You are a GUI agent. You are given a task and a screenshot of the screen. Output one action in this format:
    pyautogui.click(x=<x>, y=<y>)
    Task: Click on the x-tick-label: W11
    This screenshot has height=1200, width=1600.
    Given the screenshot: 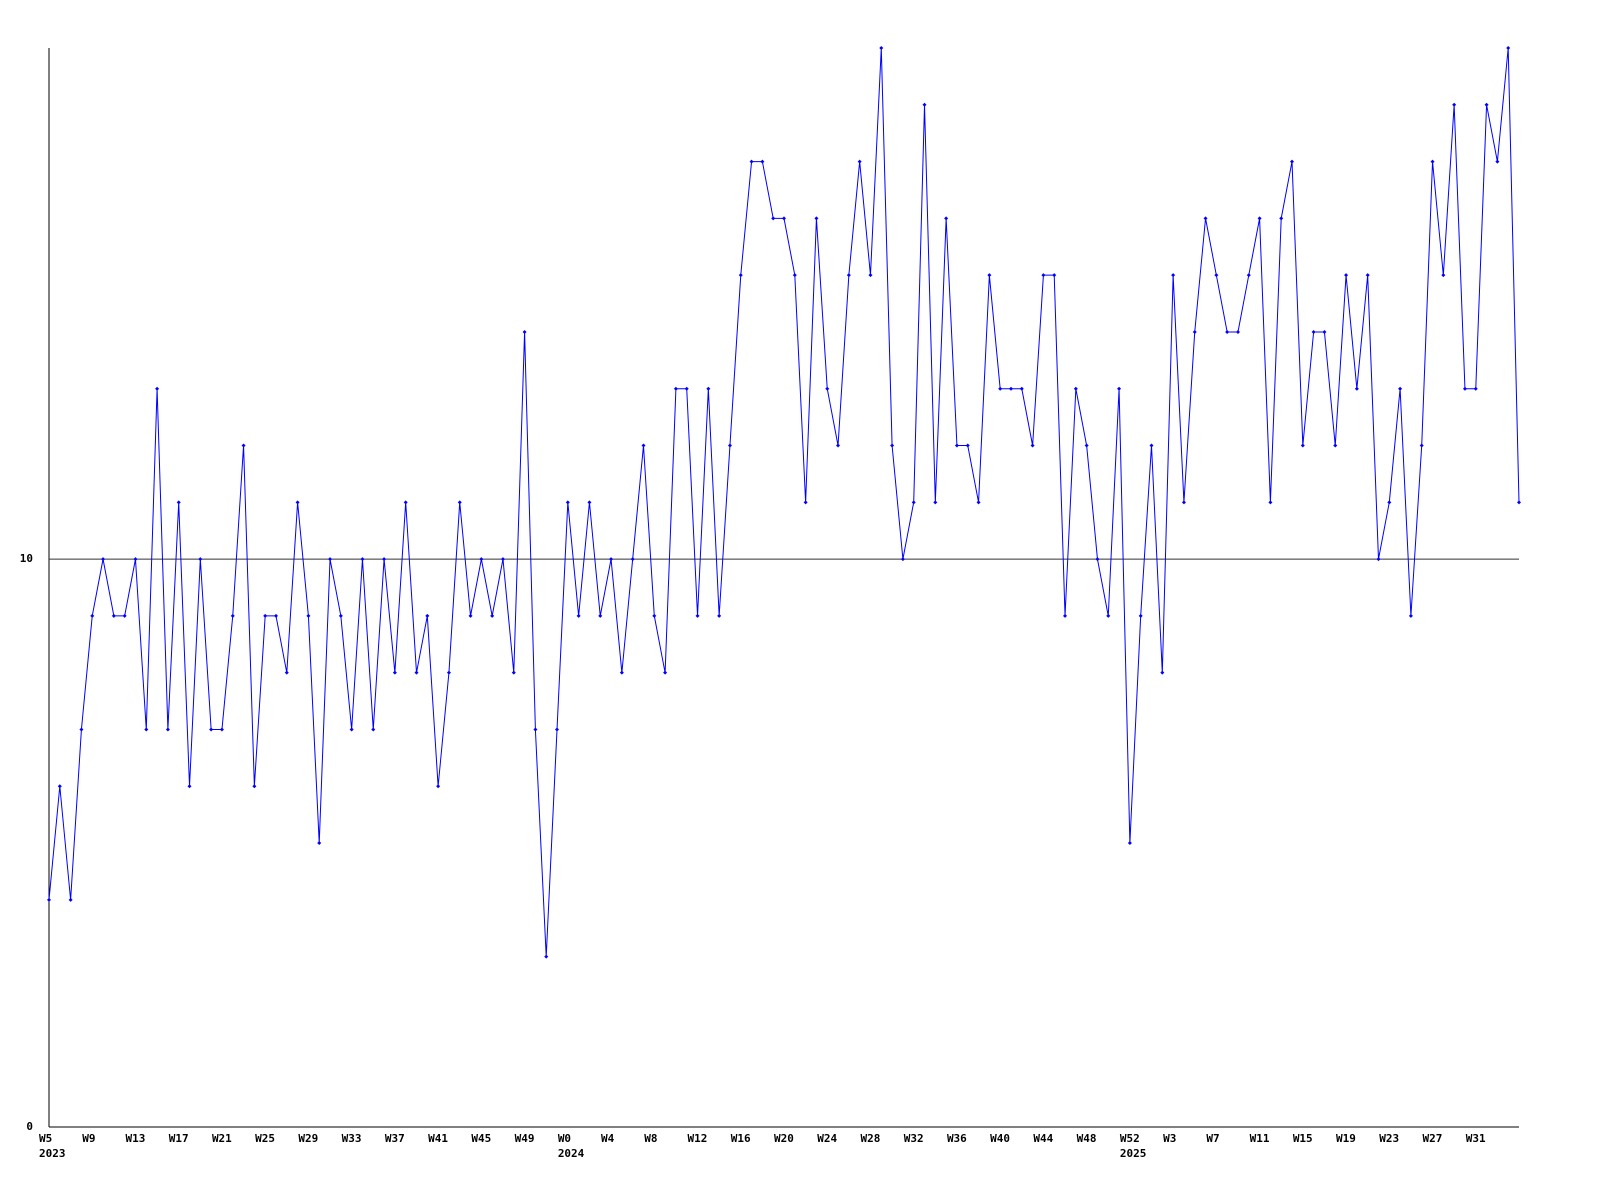 What is the action you would take?
    pyautogui.click(x=1260, y=1138)
    